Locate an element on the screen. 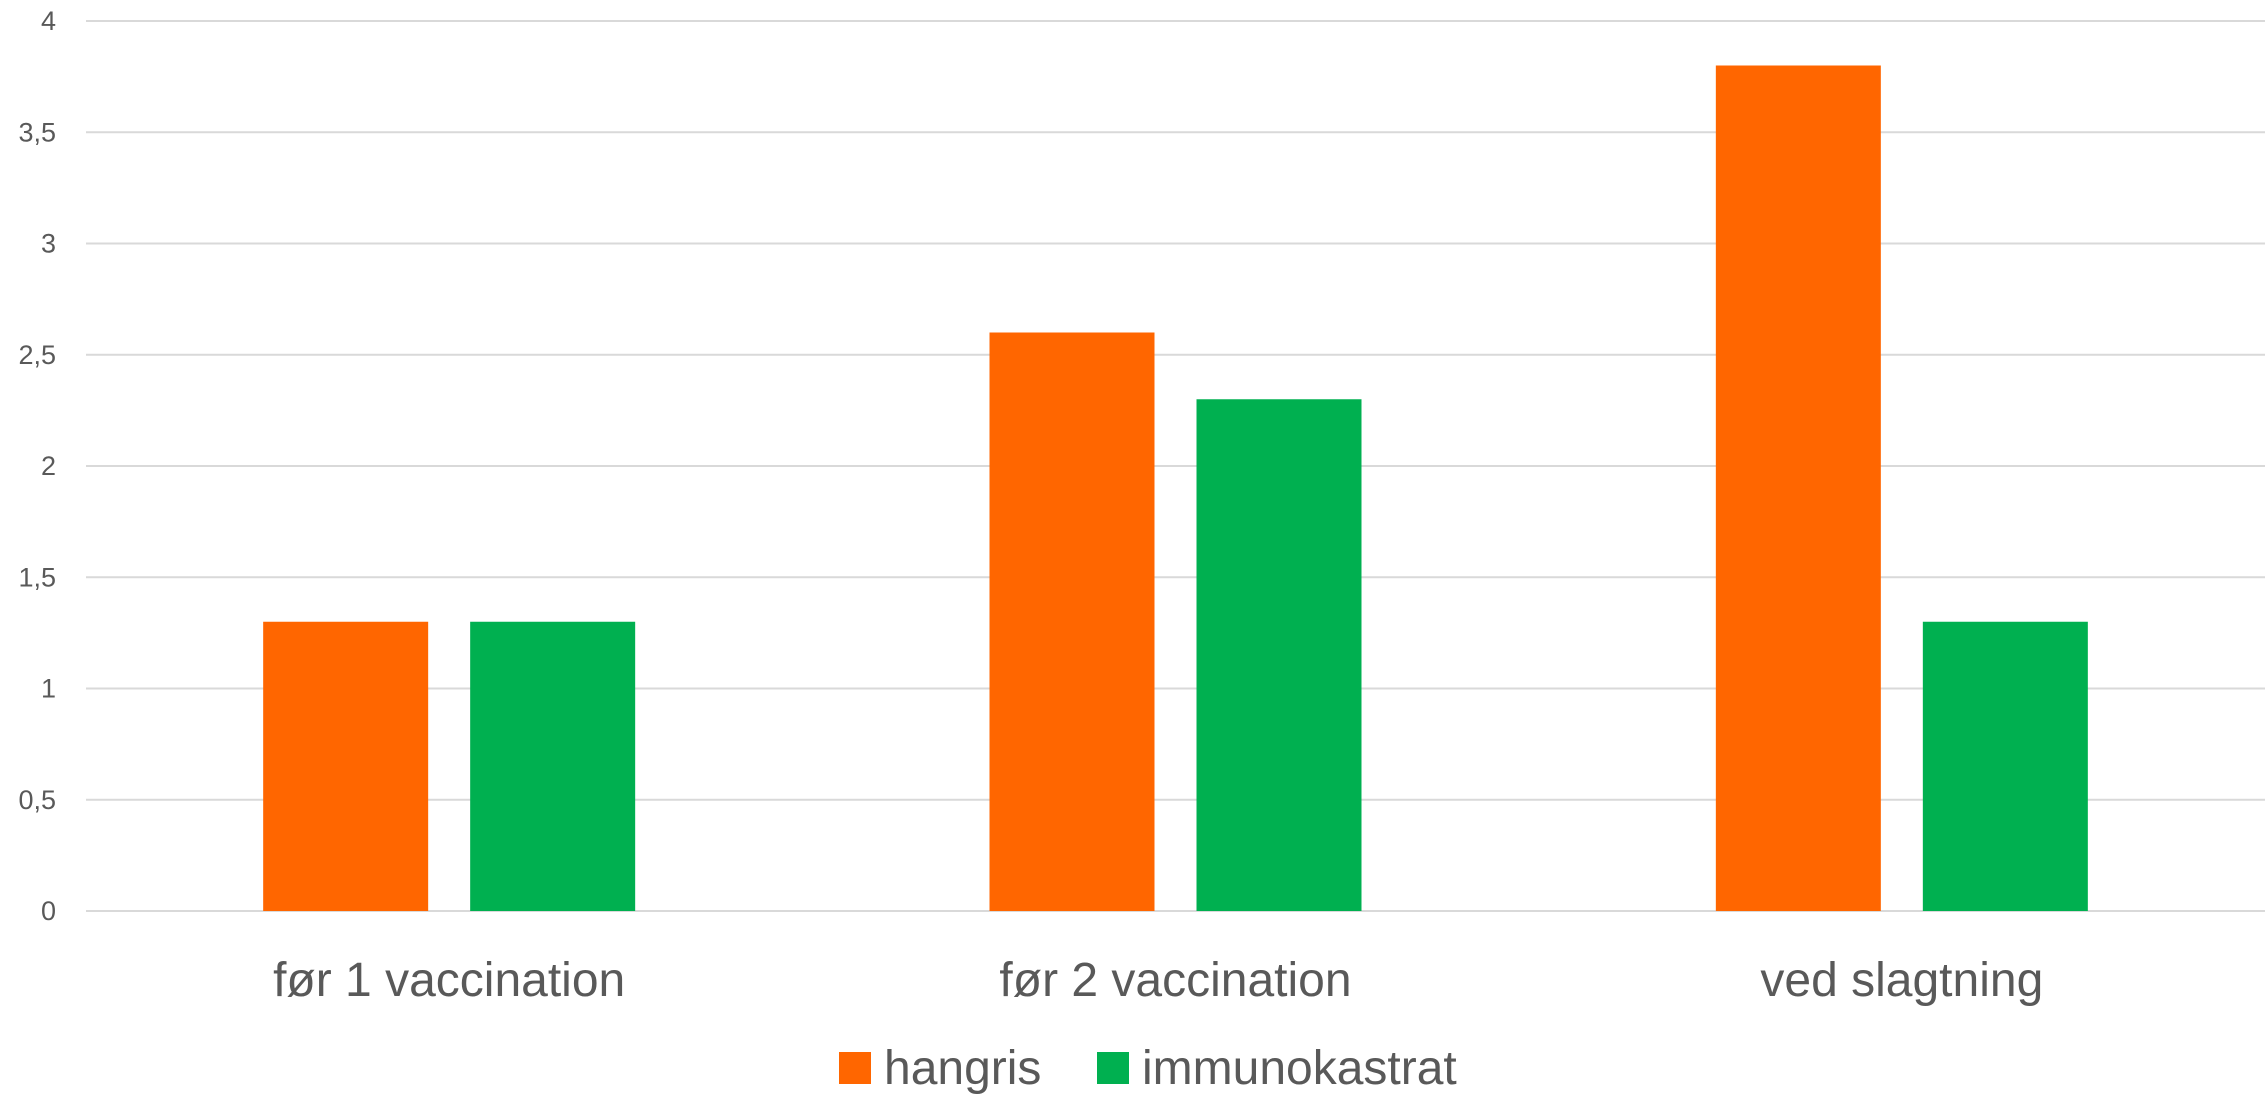 The height and width of the screenshot is (1095, 2265). y-tick-label: 0 is located at coordinates (48, 911).